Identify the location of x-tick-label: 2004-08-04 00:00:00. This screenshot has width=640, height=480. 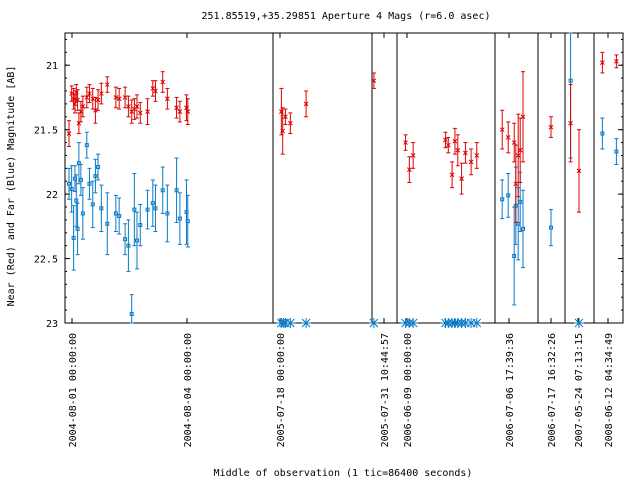
(188, 390).